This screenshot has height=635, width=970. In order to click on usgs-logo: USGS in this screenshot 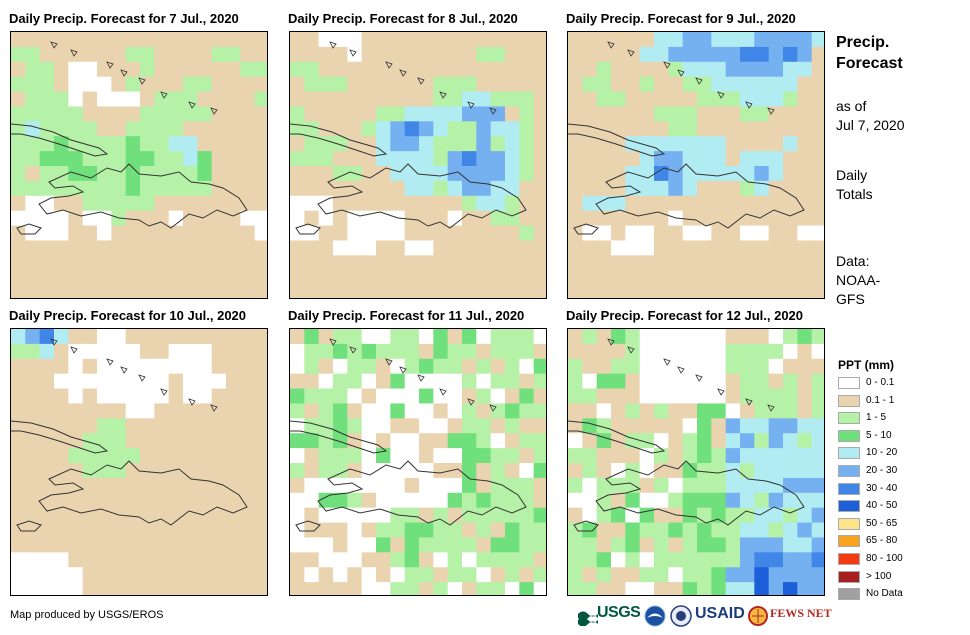, I will do `click(619, 612)`.